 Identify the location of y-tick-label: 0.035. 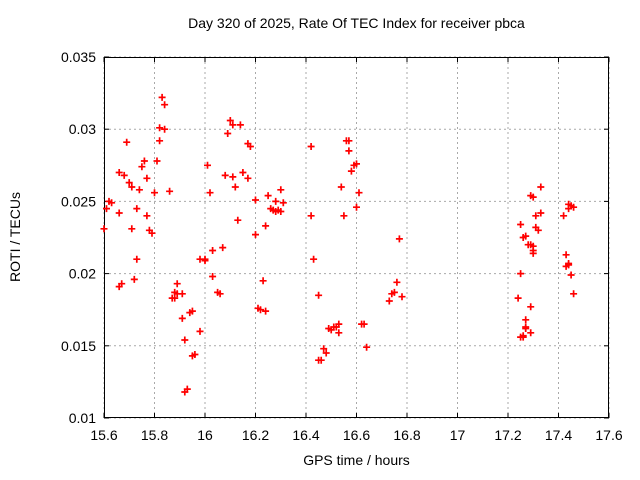
(78, 57).